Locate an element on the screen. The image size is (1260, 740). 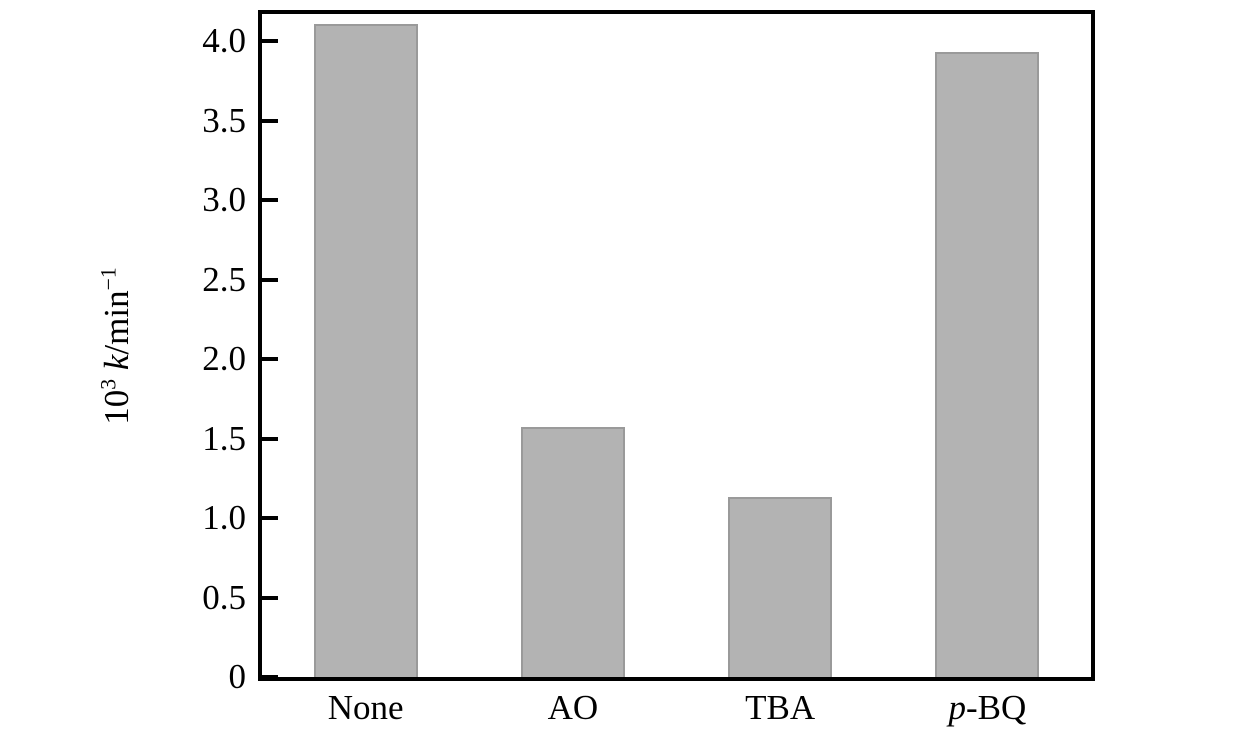
y-tick-label: 4.0 is located at coordinates (224, 41).